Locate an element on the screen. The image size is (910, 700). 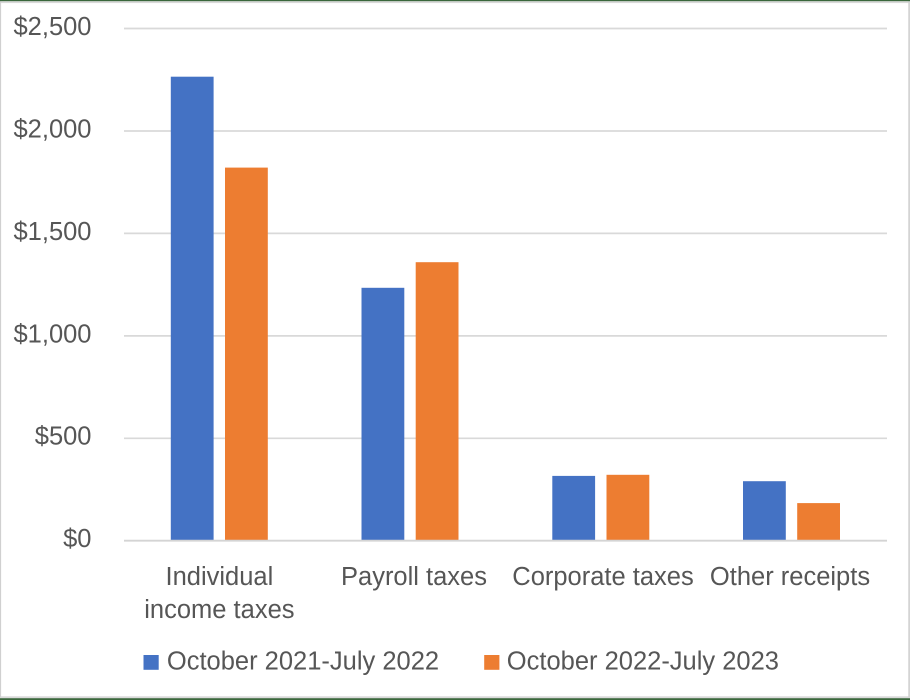
svg-text: Individual is located at coordinates (220, 577).